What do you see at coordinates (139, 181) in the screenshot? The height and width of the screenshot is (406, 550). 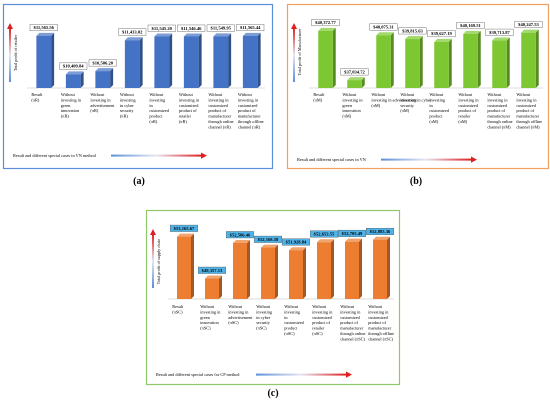 I see `panel-label-a: (a)` at bounding box center [139, 181].